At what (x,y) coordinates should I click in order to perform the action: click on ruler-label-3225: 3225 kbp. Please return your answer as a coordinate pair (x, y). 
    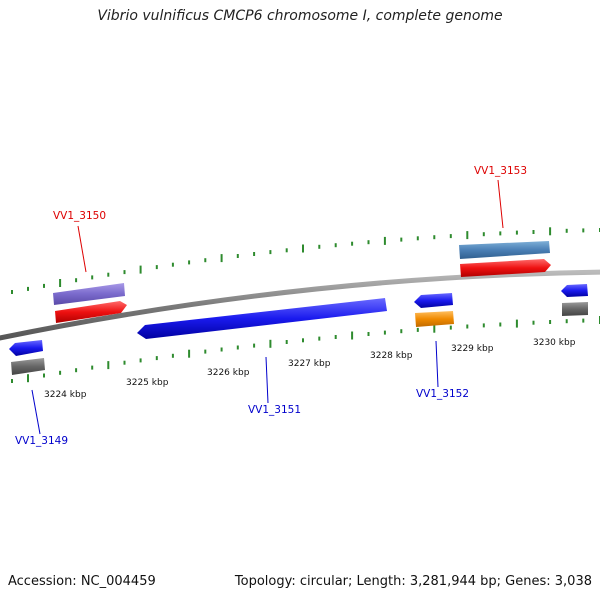
    Looking at the image, I should click on (147, 383).